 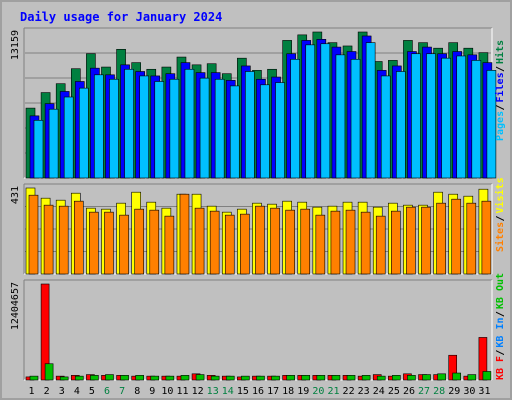 I want to click on x-tick-label-day-16: 16, so click(x=258, y=391).